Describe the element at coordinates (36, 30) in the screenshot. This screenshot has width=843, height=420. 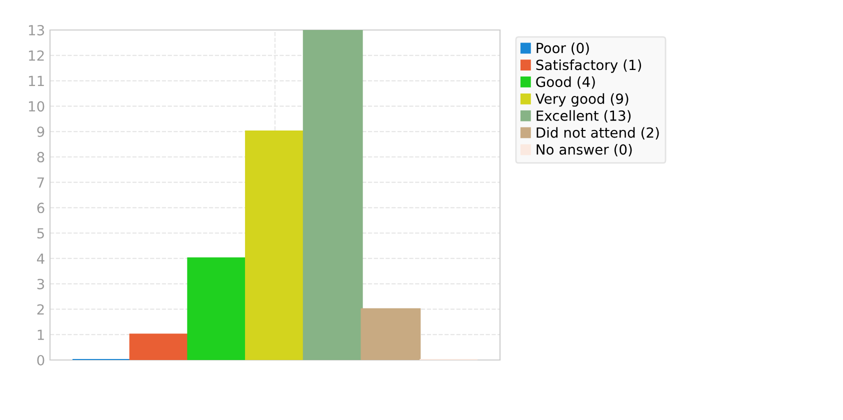
I see `y-tick-label: 13` at that location.